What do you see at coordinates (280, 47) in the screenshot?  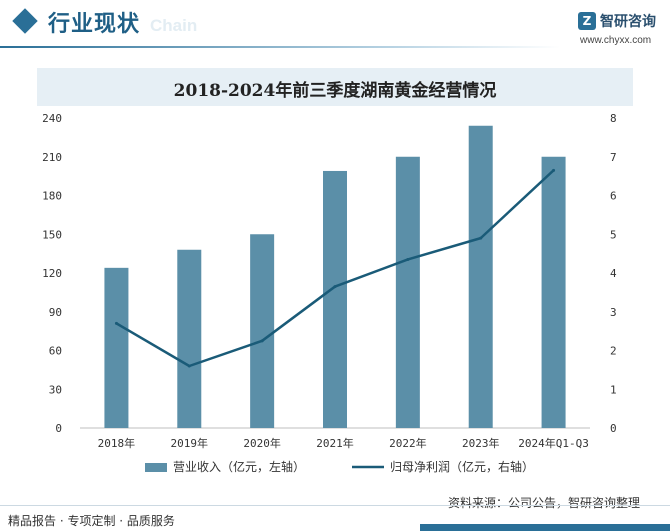 I see `header-divider` at bounding box center [280, 47].